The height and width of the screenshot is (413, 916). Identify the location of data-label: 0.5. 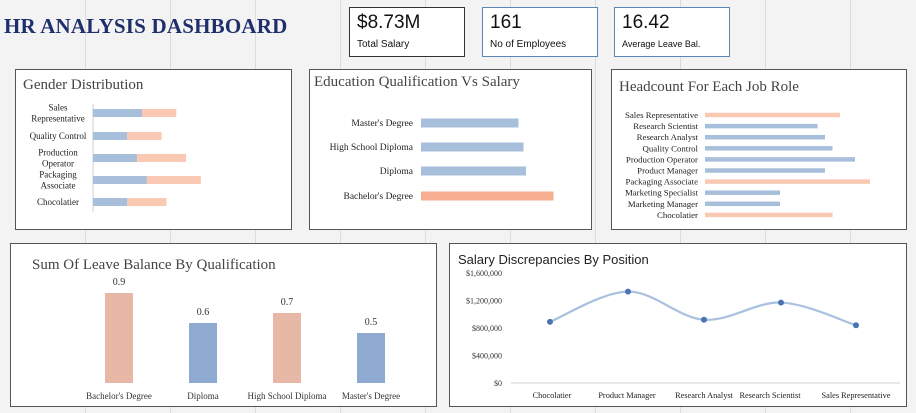
(371, 322).